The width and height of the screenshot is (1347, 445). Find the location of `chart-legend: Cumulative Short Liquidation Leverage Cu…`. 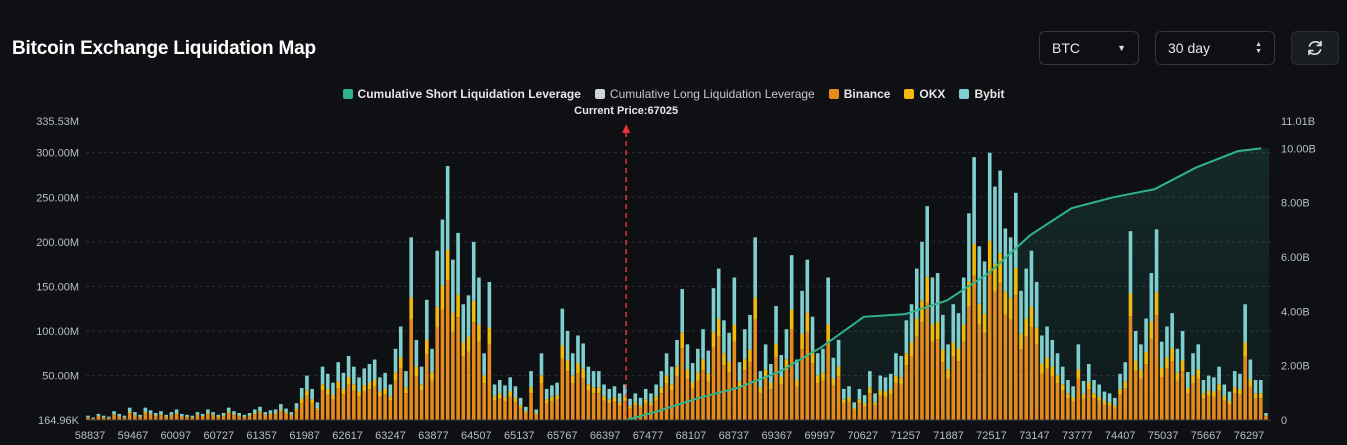

chart-legend: Cumulative Short Liquidation Leverage Cu… is located at coordinates (673, 94).